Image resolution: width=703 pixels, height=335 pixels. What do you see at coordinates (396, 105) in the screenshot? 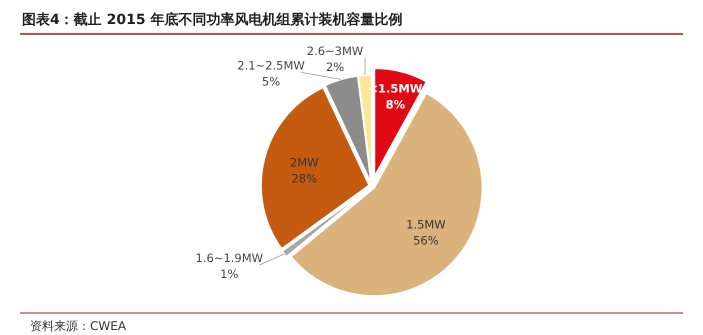
I see `data-label: 8%` at bounding box center [396, 105].